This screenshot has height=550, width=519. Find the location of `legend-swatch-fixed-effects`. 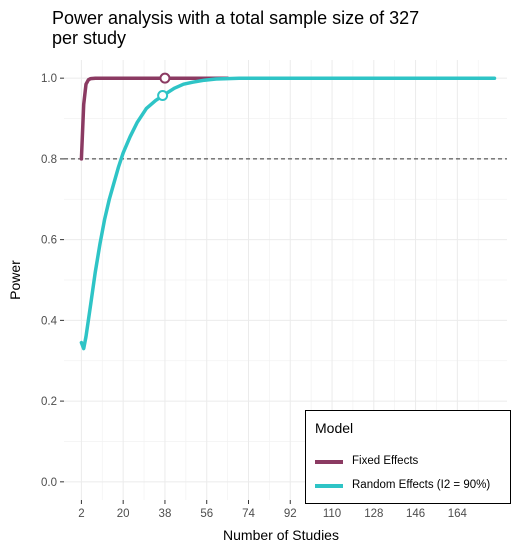

legend-swatch-fixed-effects is located at coordinates (329, 462).